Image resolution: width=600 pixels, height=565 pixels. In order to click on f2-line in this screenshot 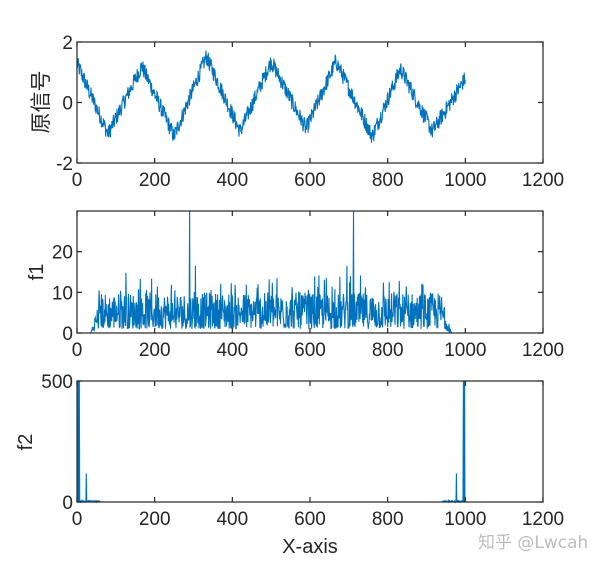, I will do `click(271, 442)`.